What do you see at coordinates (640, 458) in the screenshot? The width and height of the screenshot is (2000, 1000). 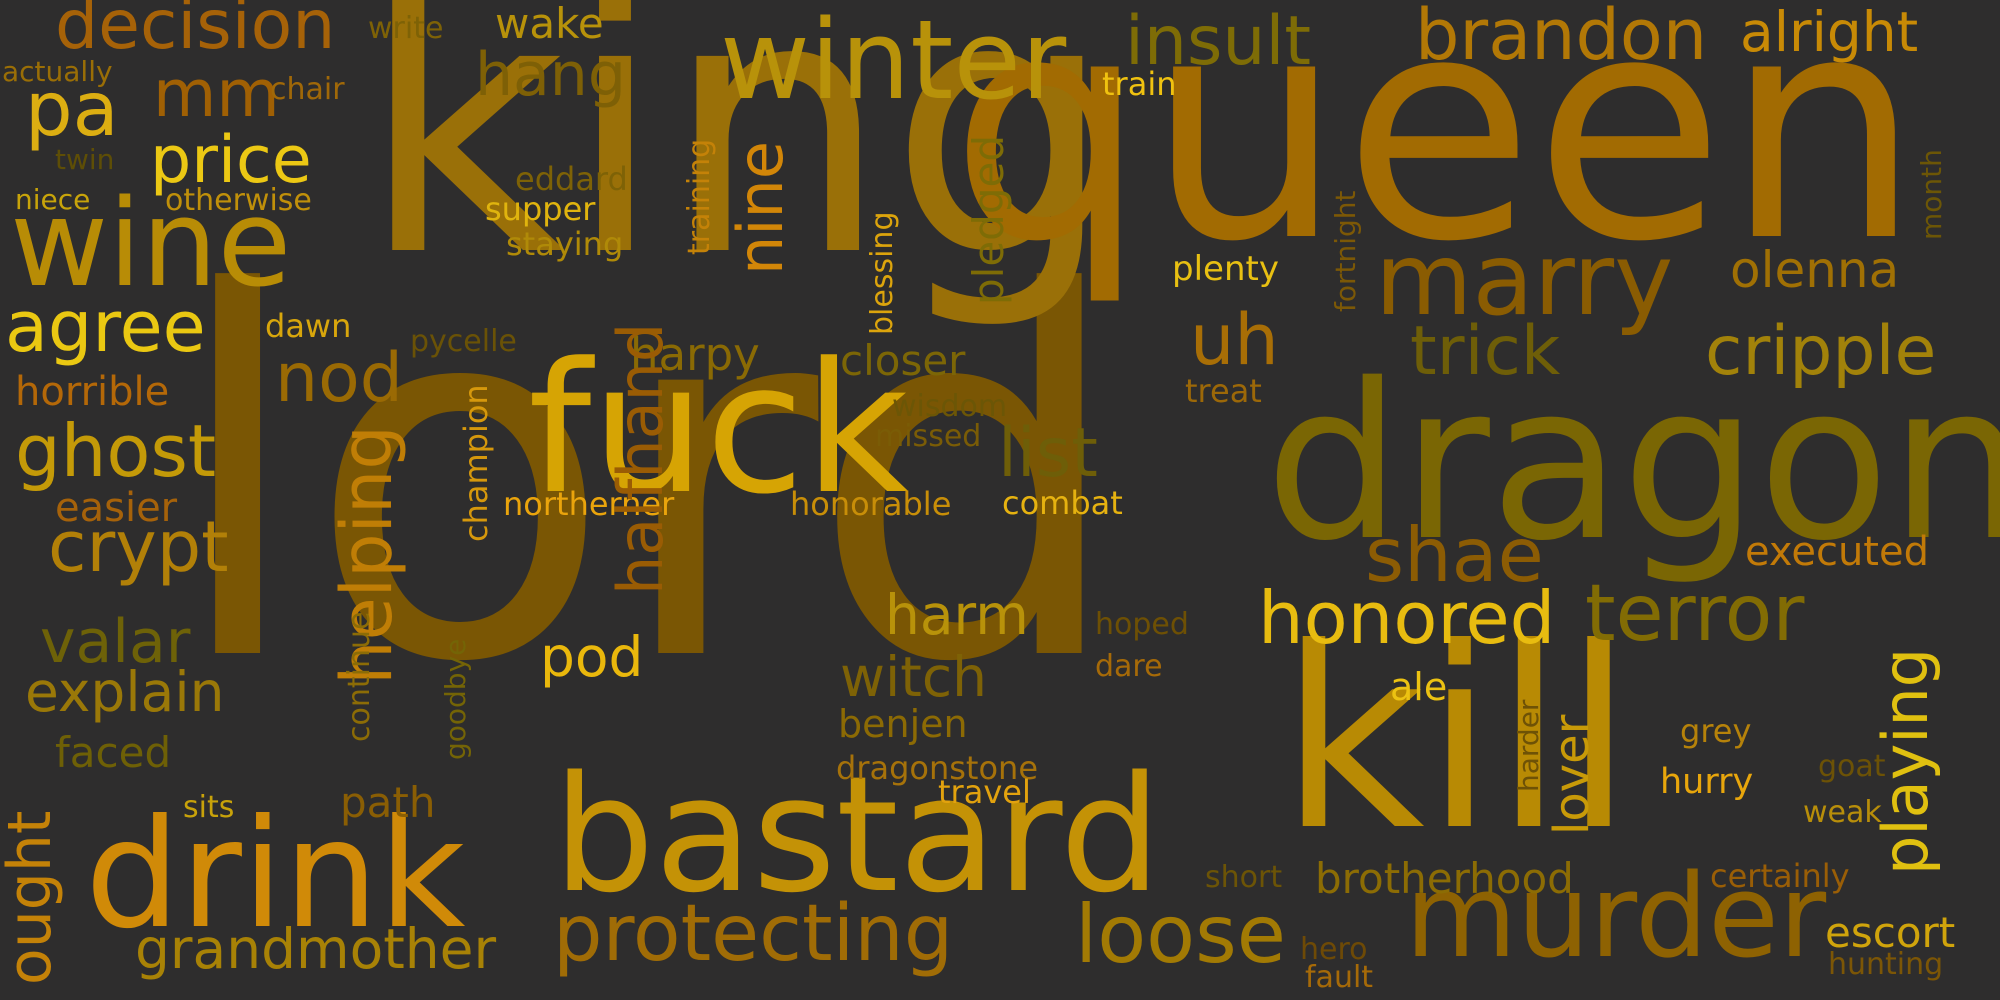 I see `word-halfhand: halfhand` at bounding box center [640, 458].